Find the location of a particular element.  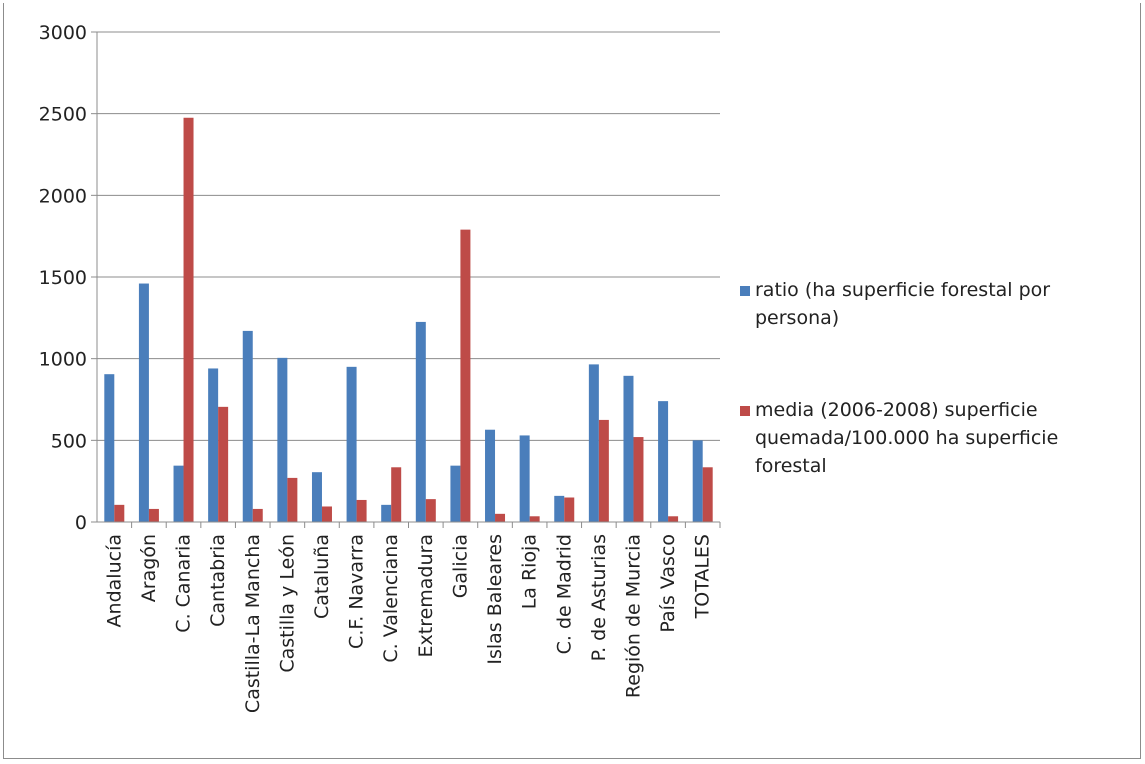

legend-label-series-2: media (2006-2008) superficie is located at coordinates (896, 410).